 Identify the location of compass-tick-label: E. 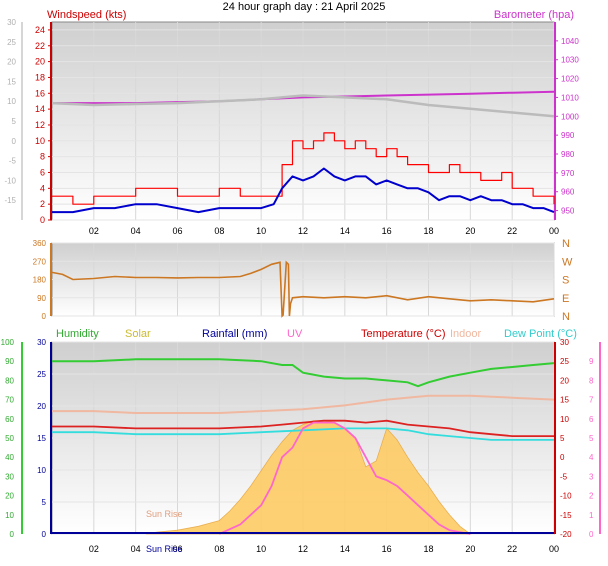
(565, 299).